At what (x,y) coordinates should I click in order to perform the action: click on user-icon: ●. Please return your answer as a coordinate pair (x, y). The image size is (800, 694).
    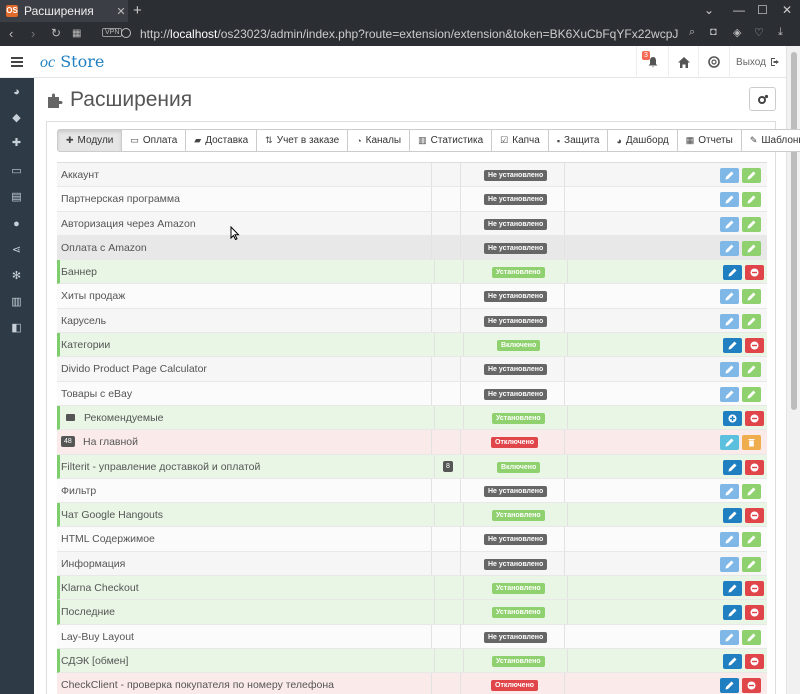
    Looking at the image, I should click on (16, 224).